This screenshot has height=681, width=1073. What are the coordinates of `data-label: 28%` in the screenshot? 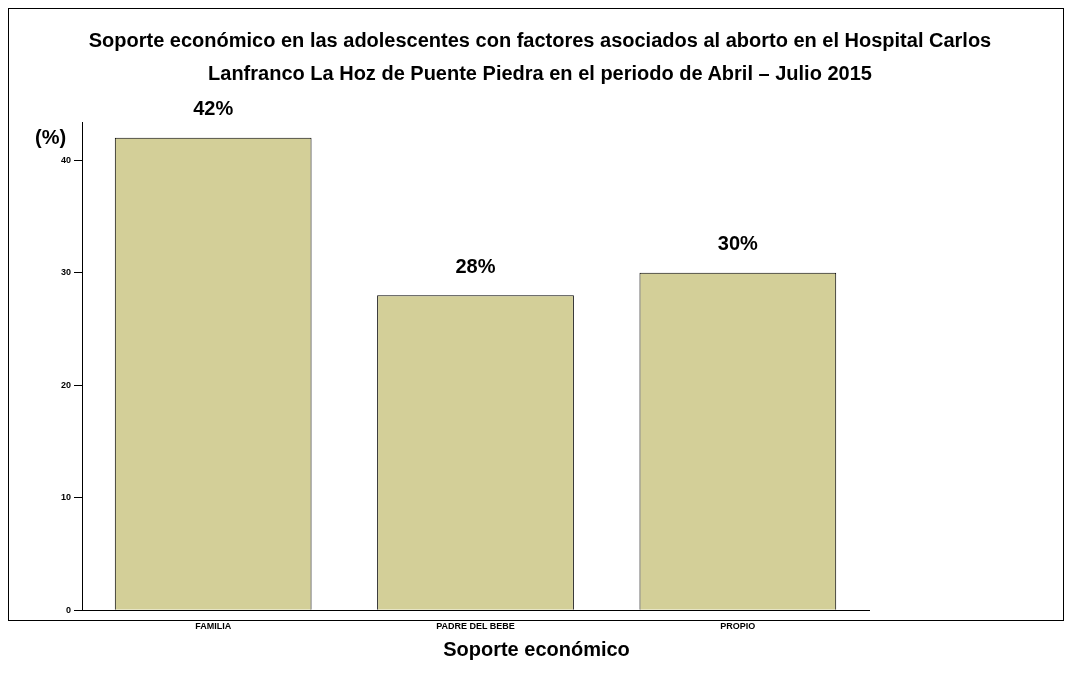 It's located at (475, 265).